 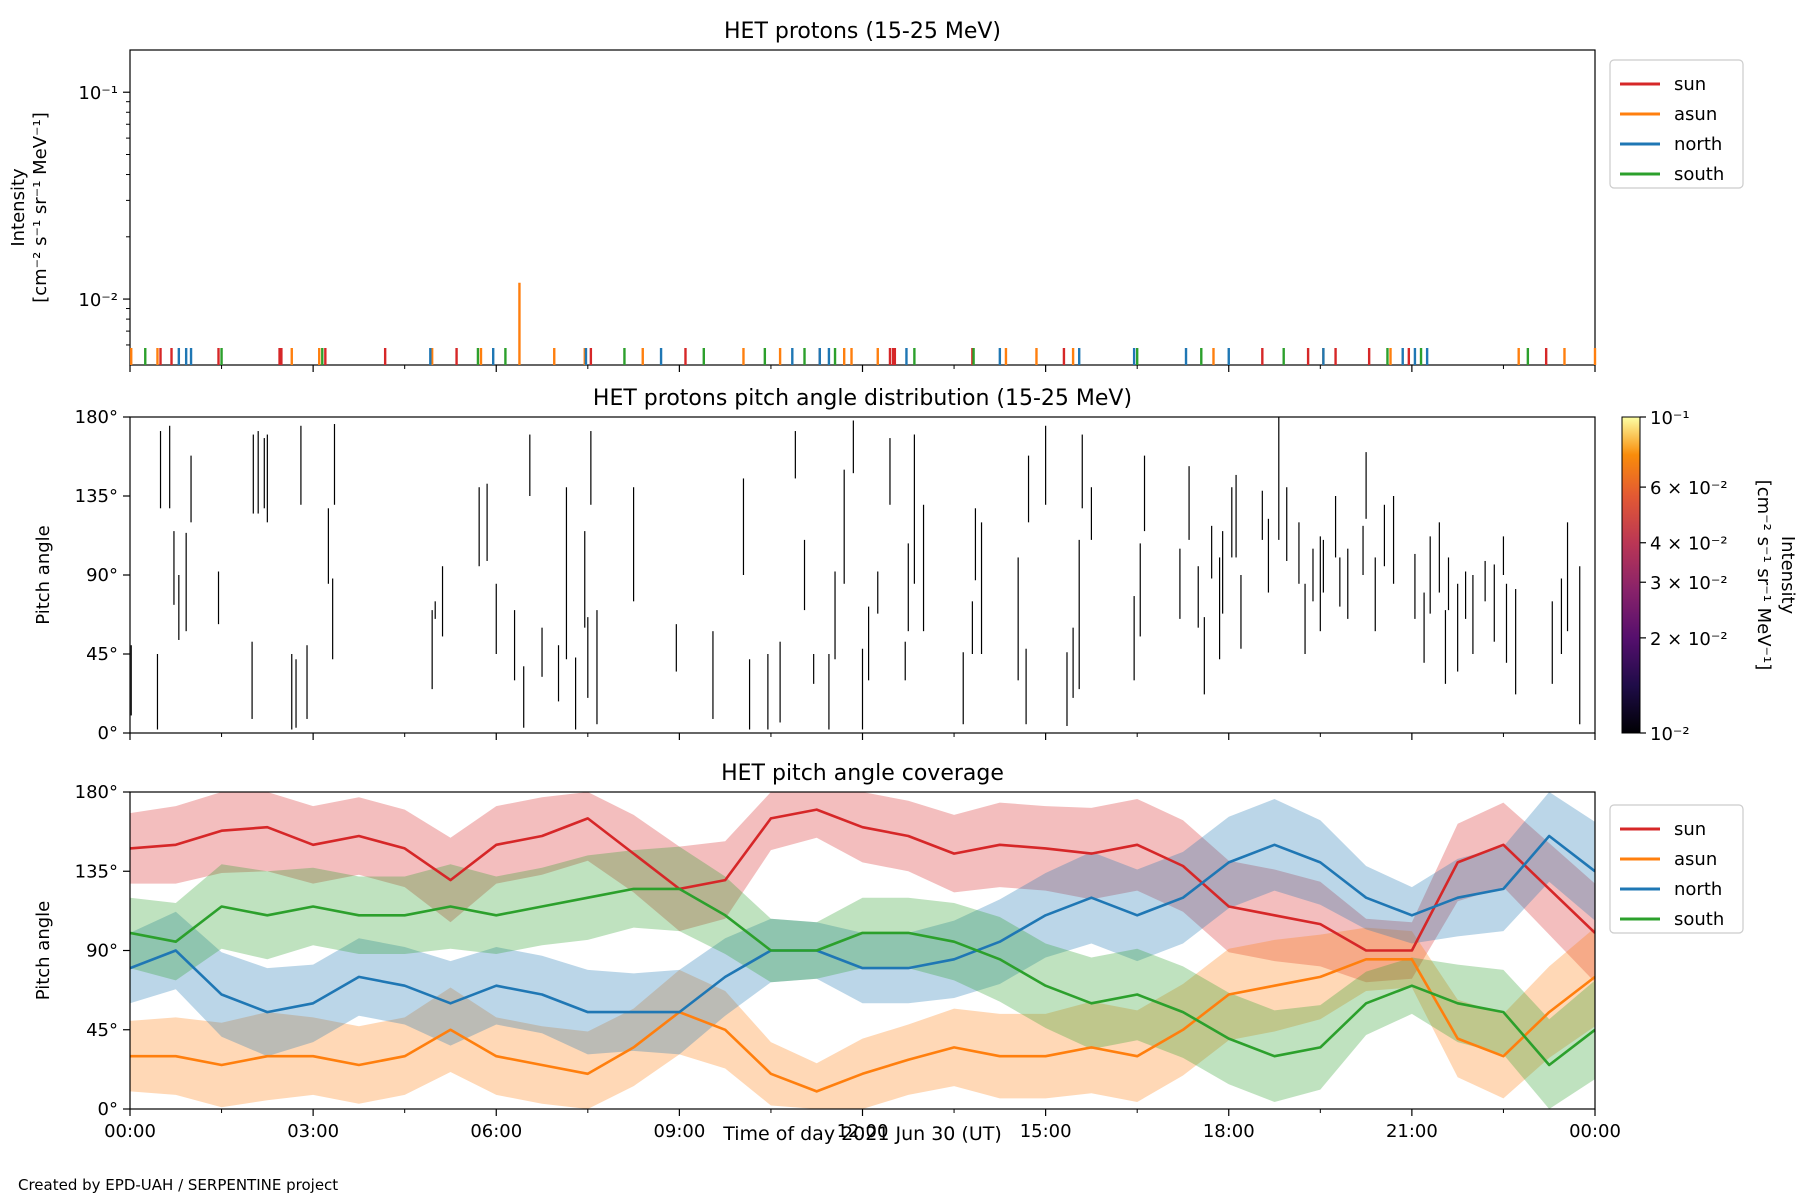 I want to click on intensity-y-tick-label: 10⁻¹, so click(x=98, y=93).